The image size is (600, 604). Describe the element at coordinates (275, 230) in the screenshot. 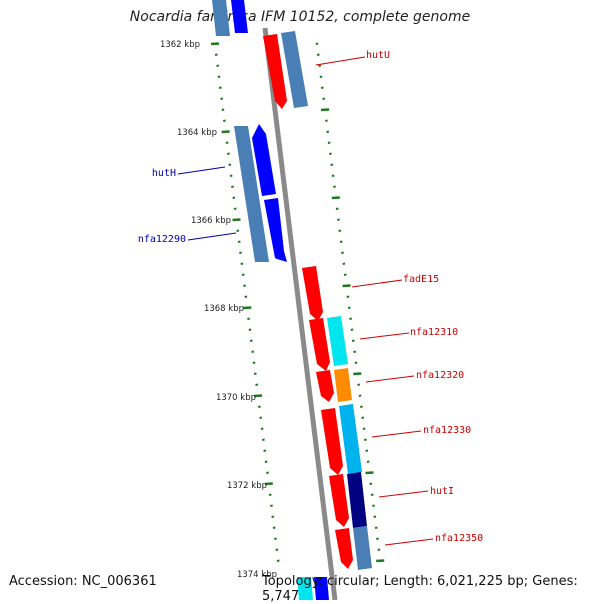

I see `feature-nfa12290` at that location.